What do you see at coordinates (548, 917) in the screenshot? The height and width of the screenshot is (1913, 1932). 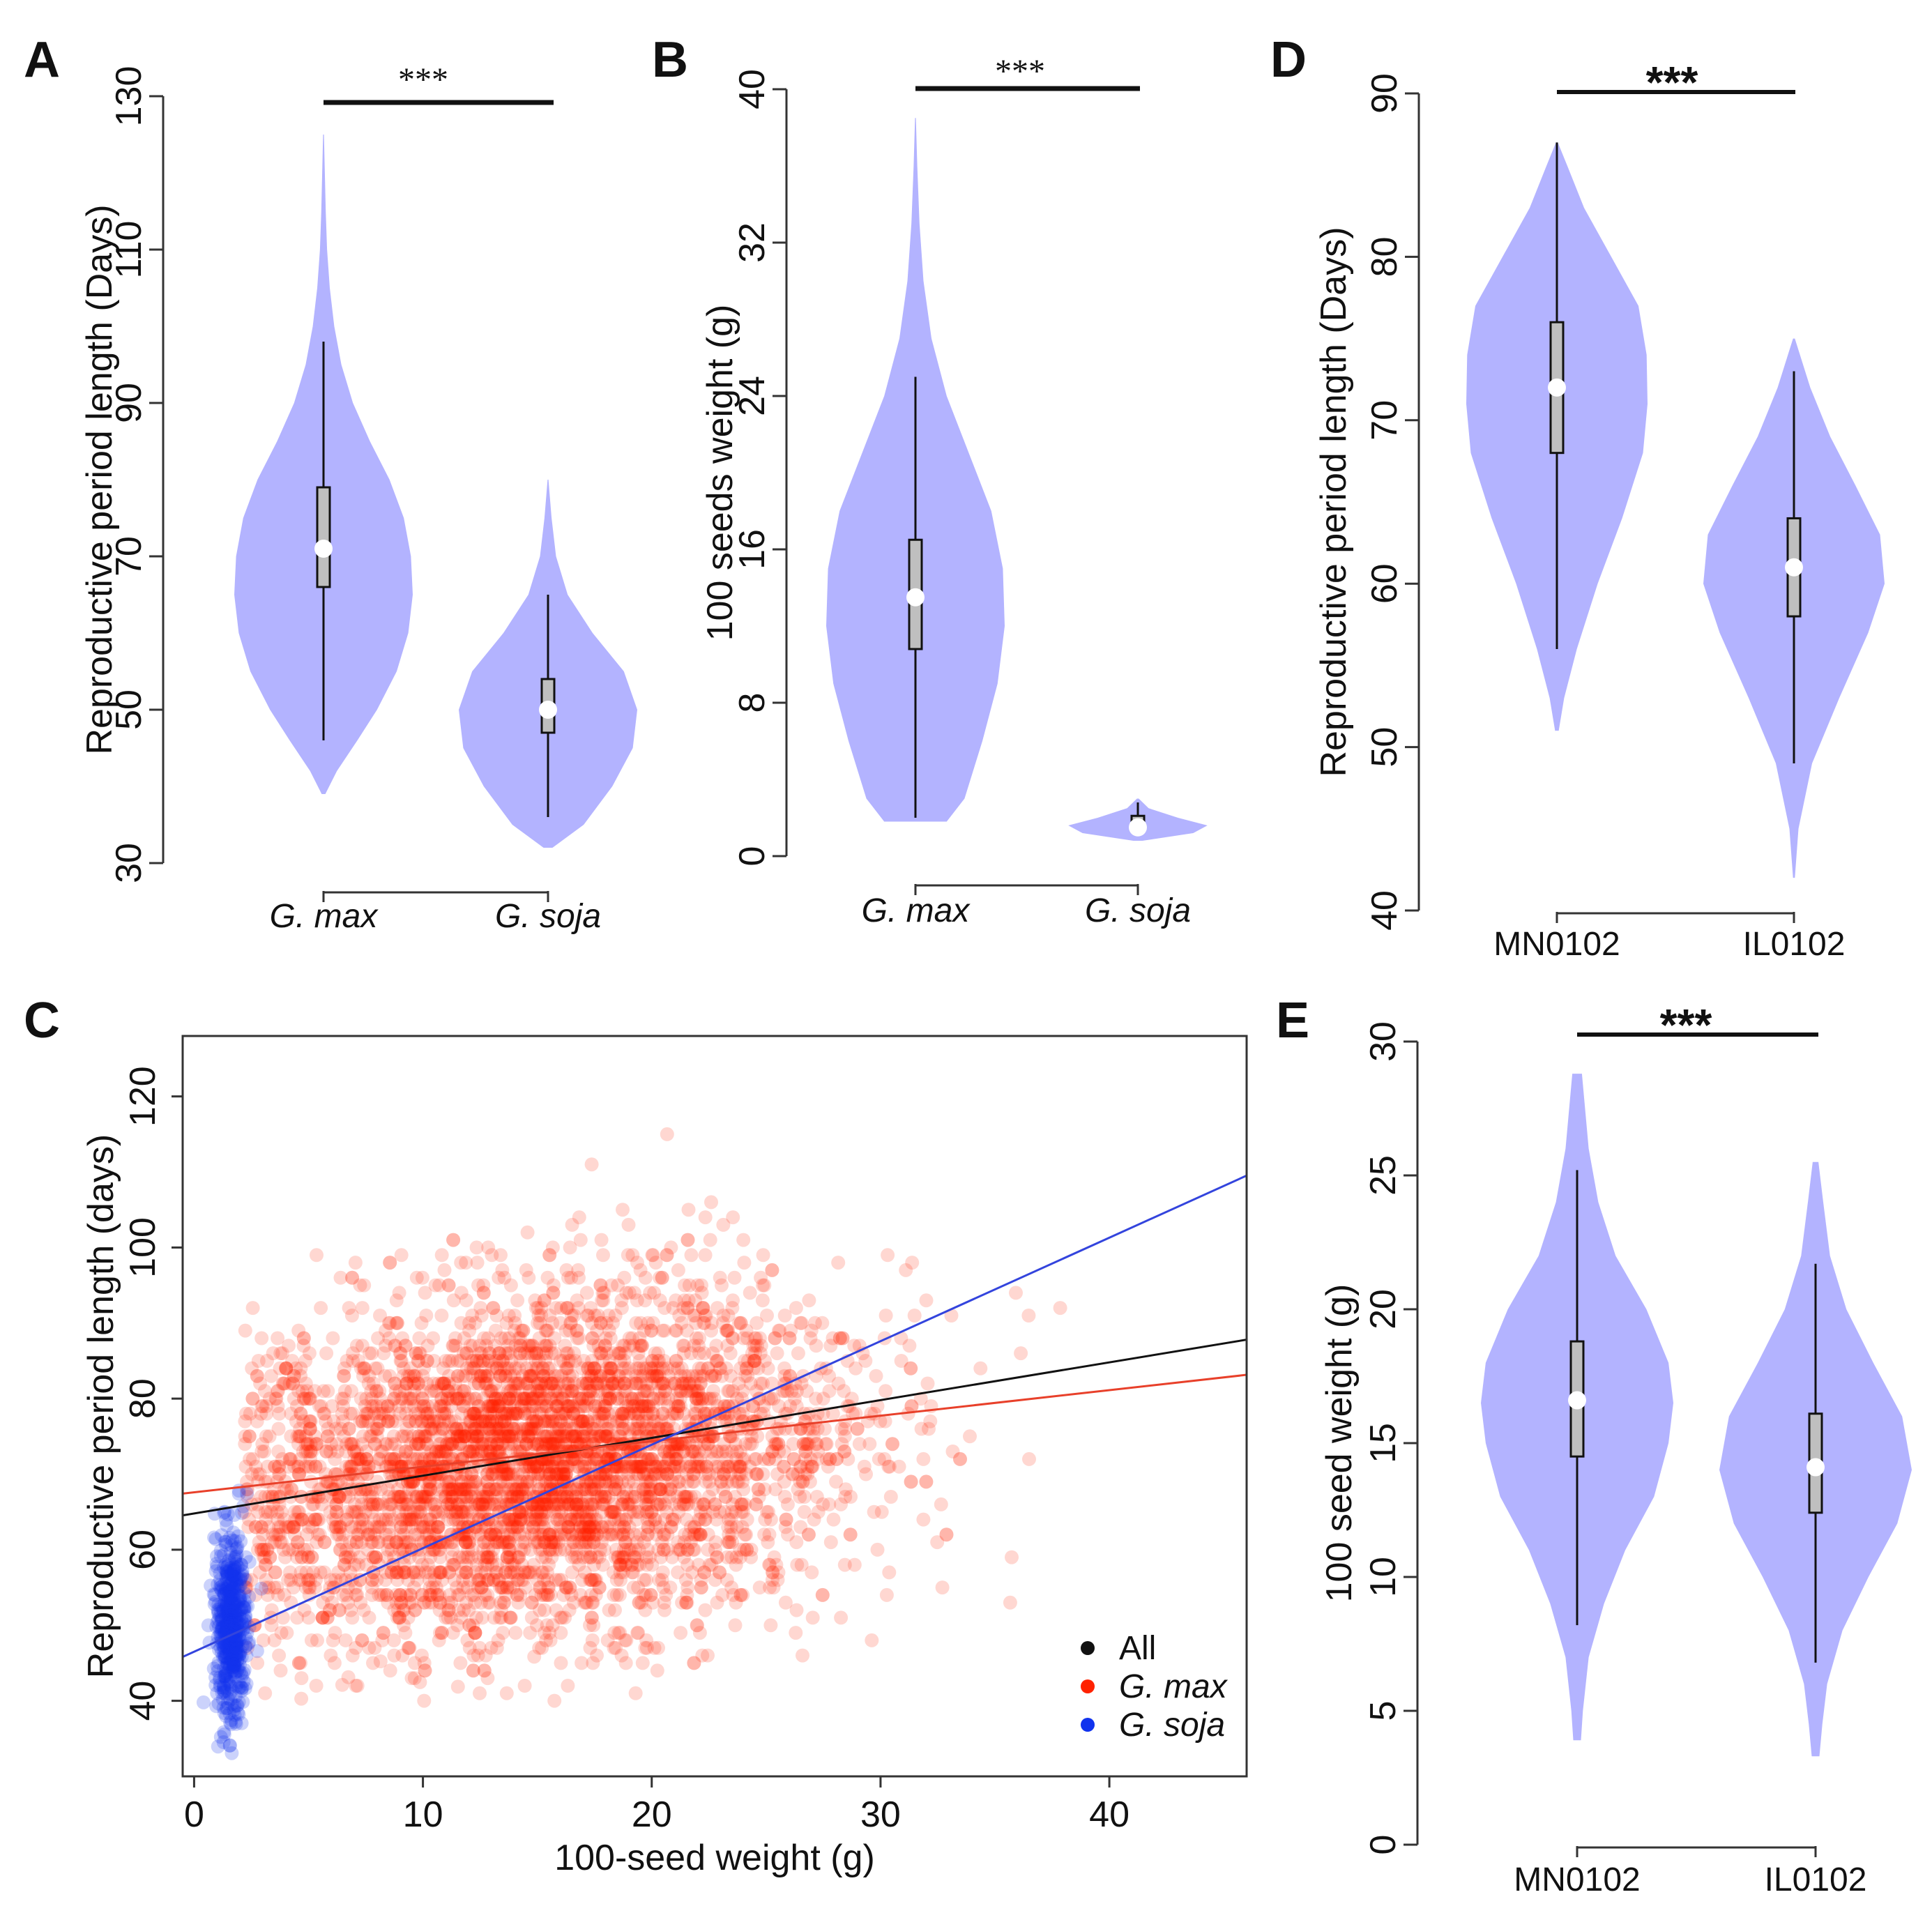 I see `x-category-label: G. soja` at bounding box center [548, 917].